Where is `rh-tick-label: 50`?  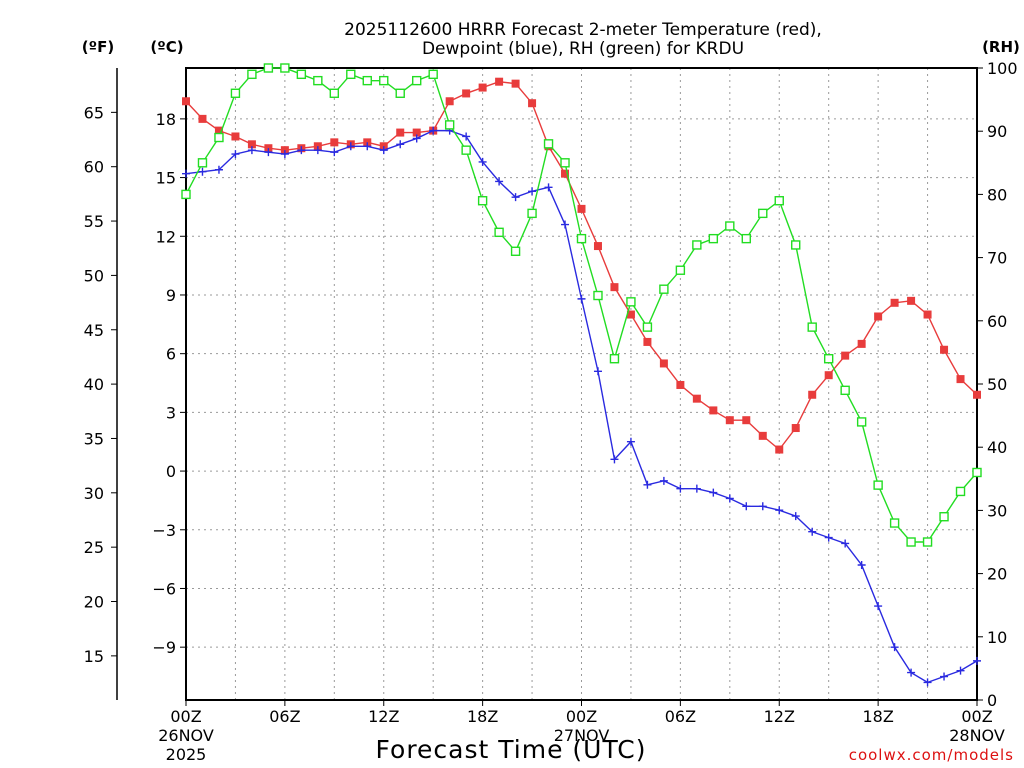
rh-tick-label: 50 is located at coordinates (997, 384).